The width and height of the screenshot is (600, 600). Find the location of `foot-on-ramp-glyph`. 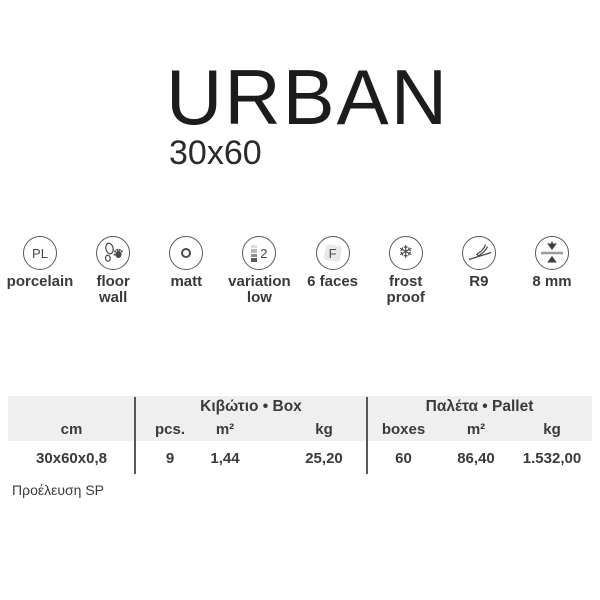

foot-on-ramp-glyph is located at coordinates (480, 252).